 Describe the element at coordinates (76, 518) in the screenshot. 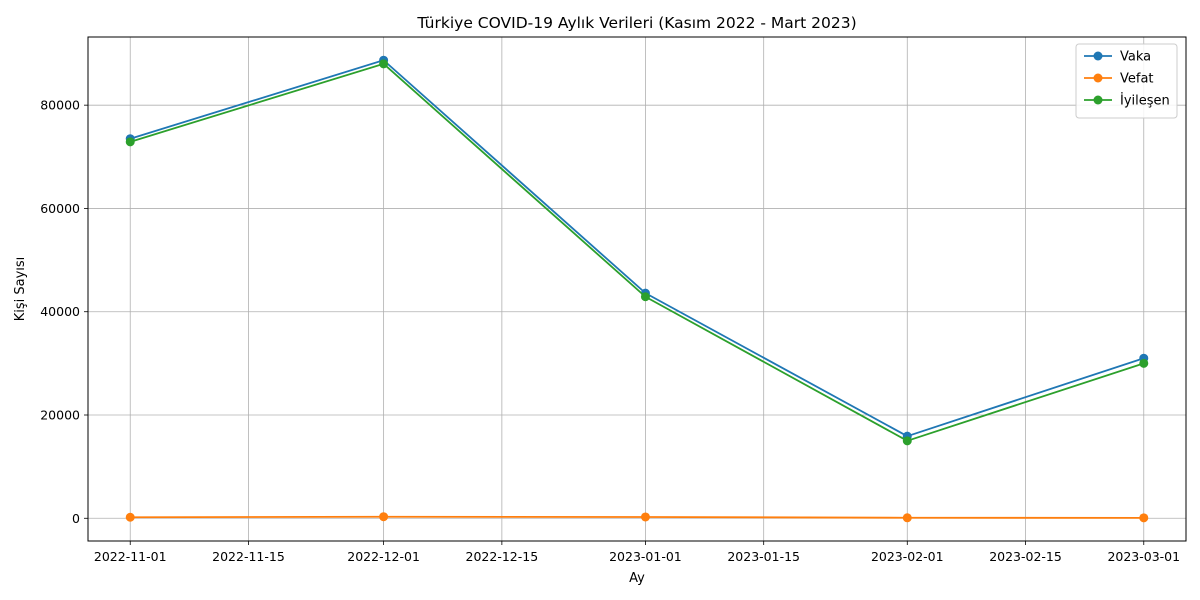

I see `y-tick-label: 0` at that location.